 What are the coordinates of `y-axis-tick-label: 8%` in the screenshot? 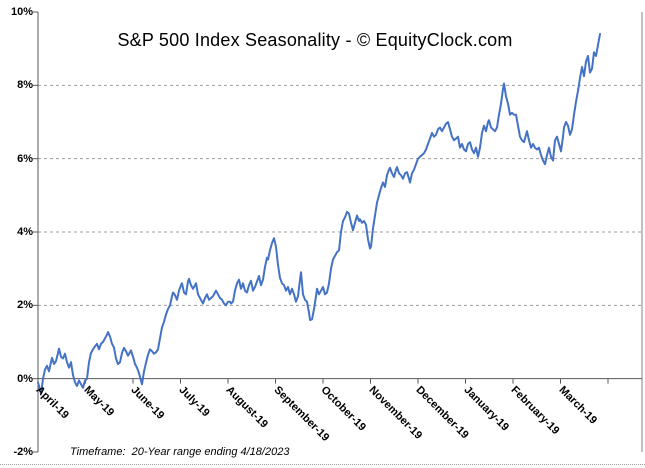 It's located at (25, 85).